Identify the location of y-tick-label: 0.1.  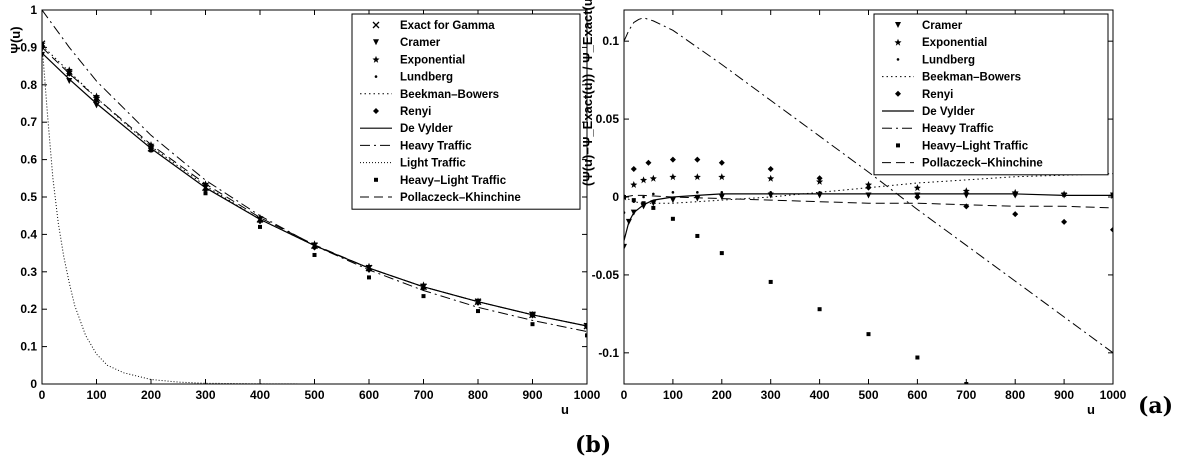
(28, 347).